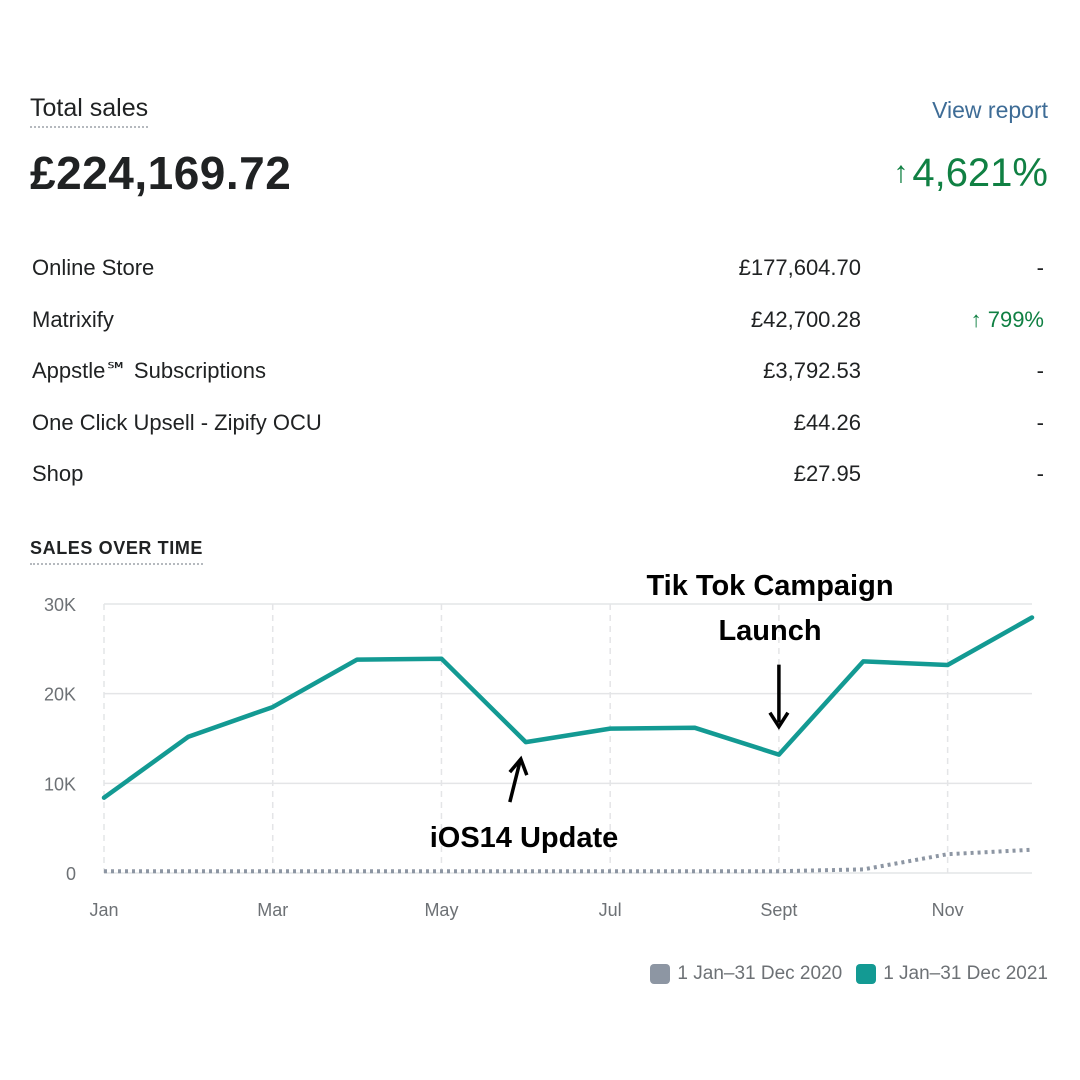 The height and width of the screenshot is (1080, 1080). I want to click on x-tick-label: Nov, so click(948, 910).